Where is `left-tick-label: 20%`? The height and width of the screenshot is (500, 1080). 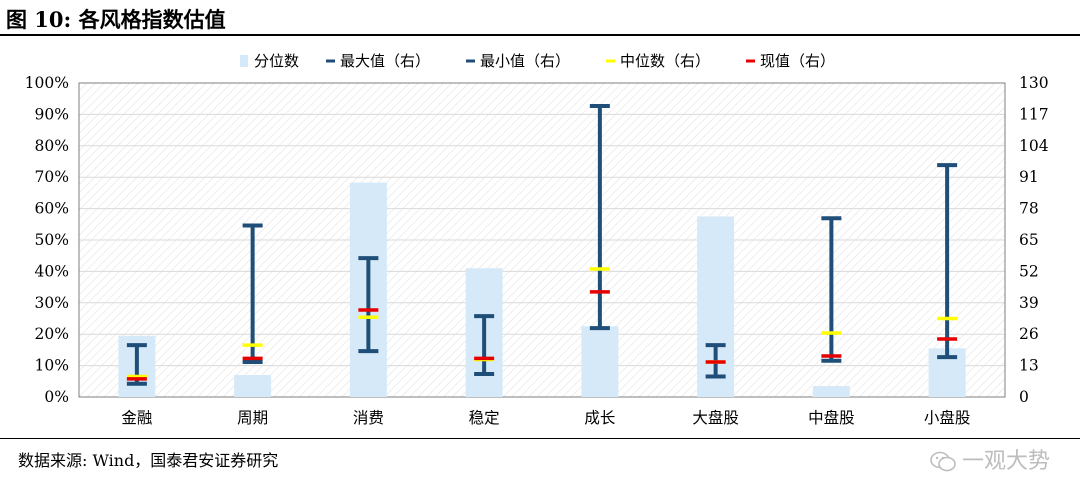
left-tick-label: 20% is located at coordinates (52, 334).